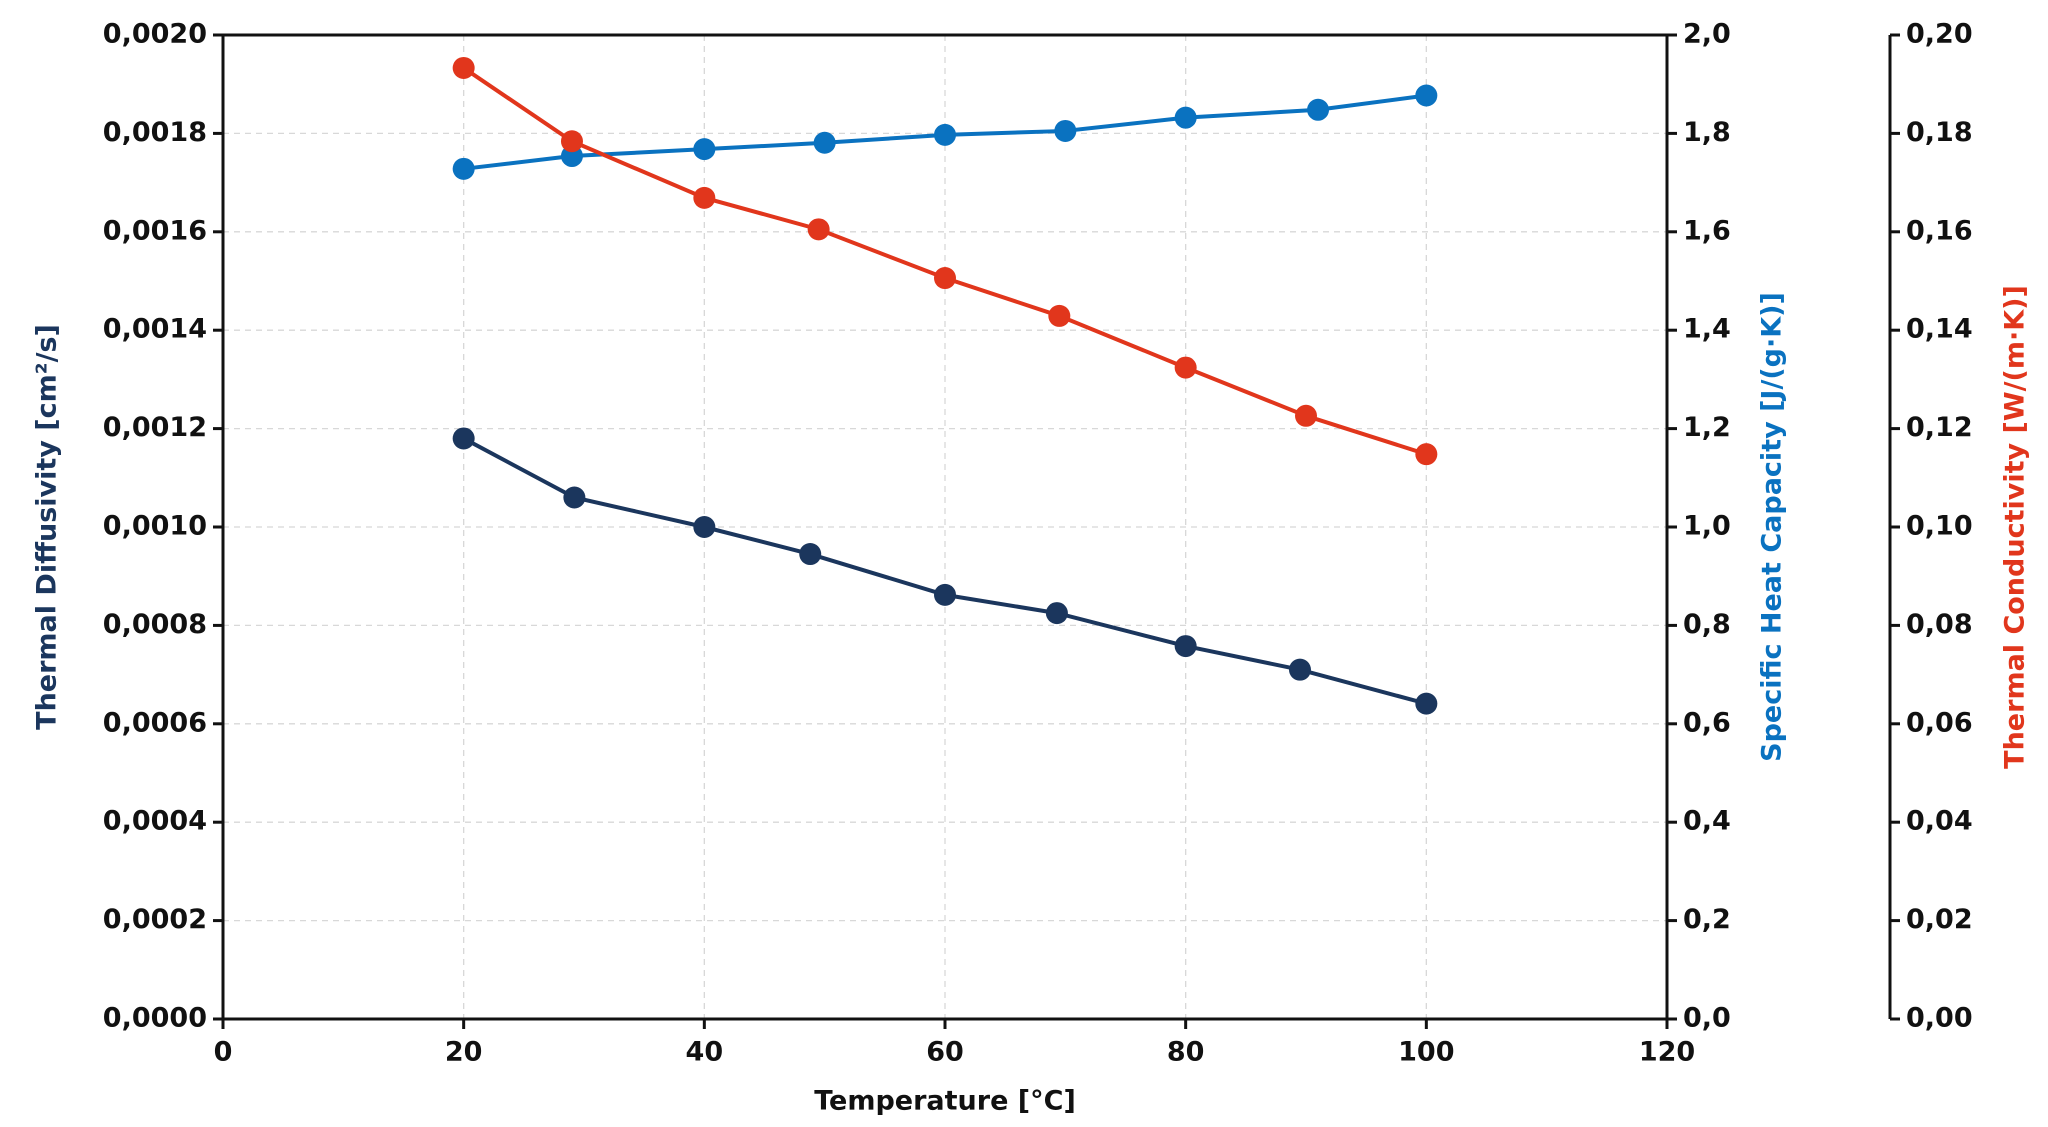 Image resolution: width=2048 pixels, height=1127 pixels. Describe the element at coordinates (705, 1052) in the screenshot. I see `x-tick-label: 40` at that location.